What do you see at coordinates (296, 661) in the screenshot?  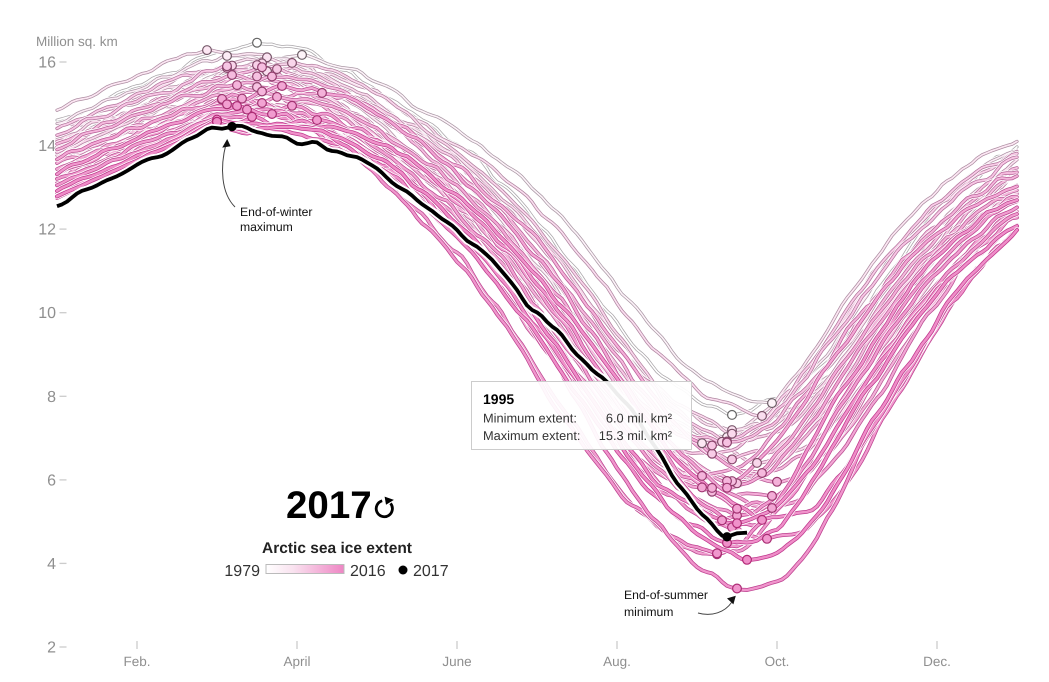 I see `svg-text: April` at bounding box center [296, 661].